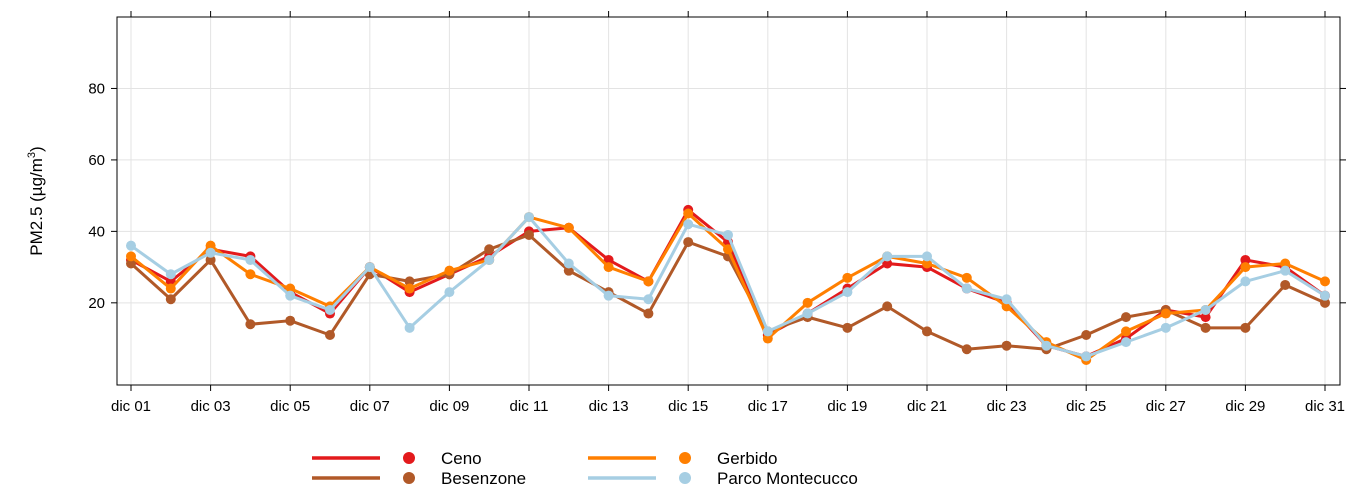 Image resolution: width=1349 pixels, height=488 pixels. I want to click on x-tick-label: dic 27, so click(1166, 406).